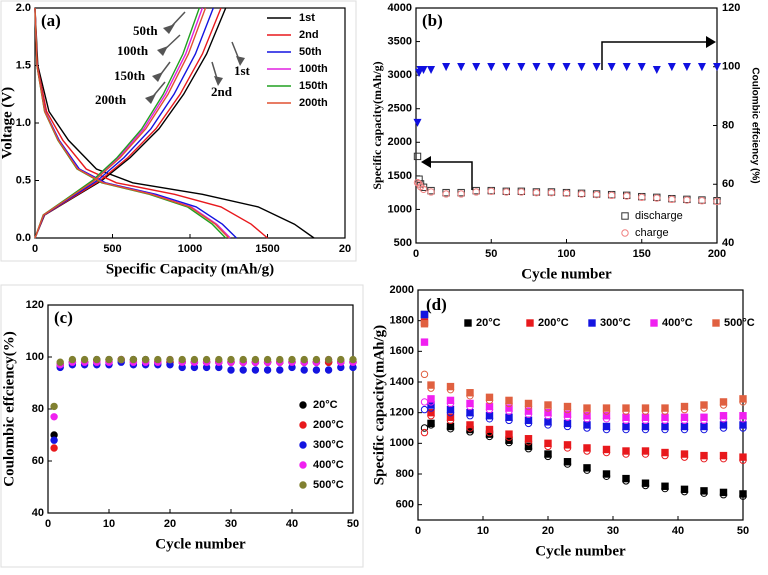 The image size is (768, 575). I want to click on data-line, so click(120, 123).